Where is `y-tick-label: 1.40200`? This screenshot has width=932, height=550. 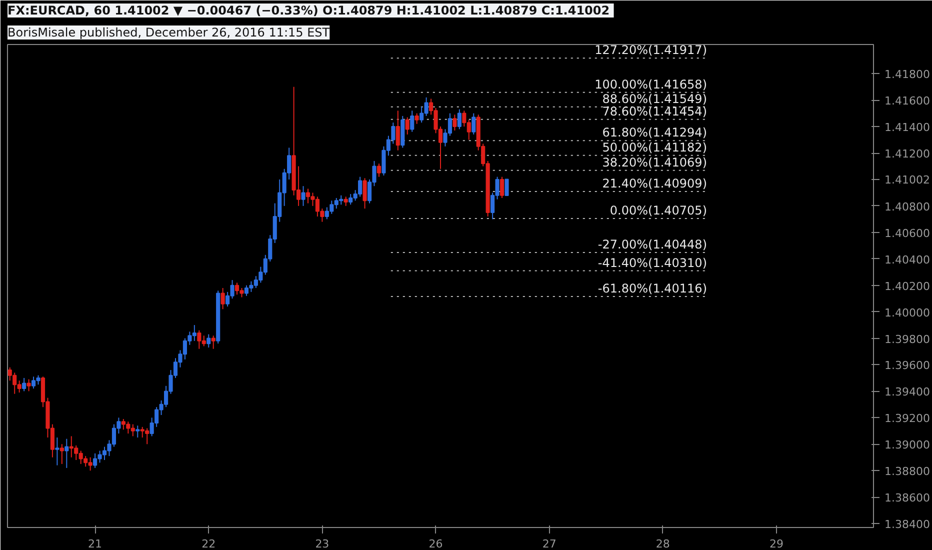 y-tick-label: 1.40200 is located at coordinates (907, 286).